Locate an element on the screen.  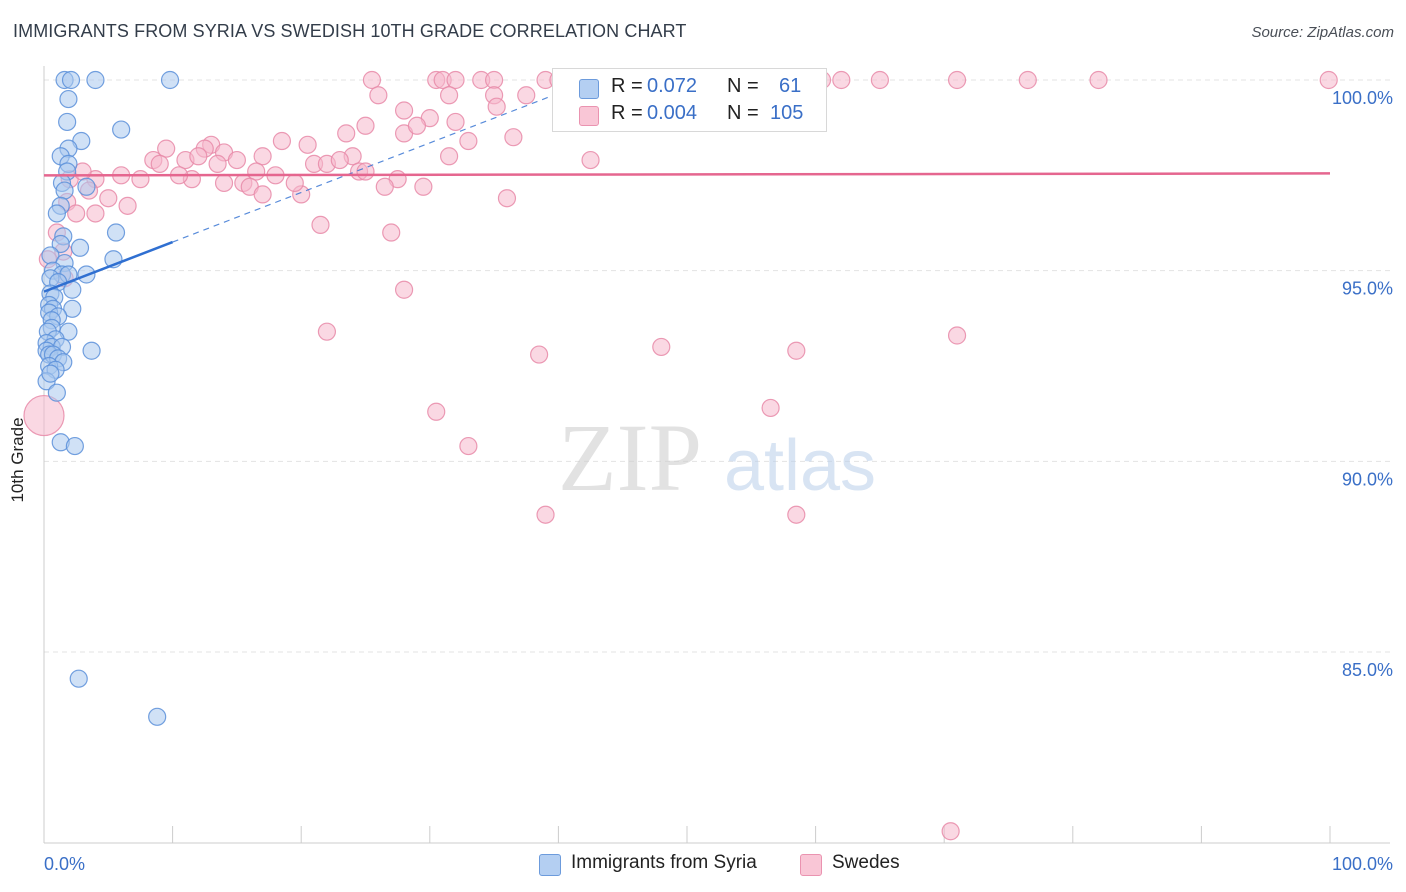
x-tick-label: 100.0% is located at coordinates (1362, 864).